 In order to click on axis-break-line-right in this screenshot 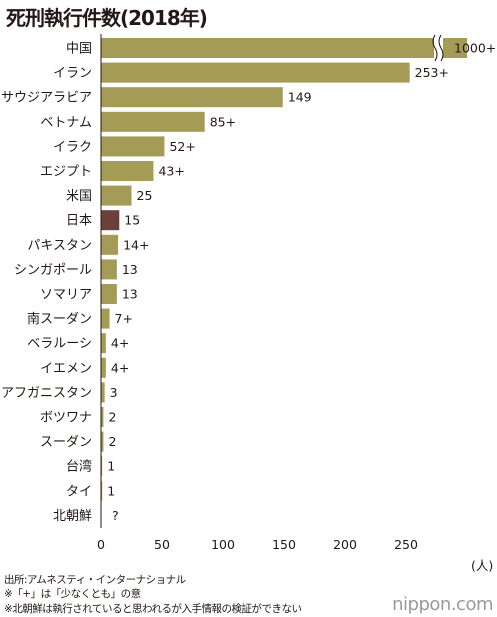, I will do `click(441, 48)`.